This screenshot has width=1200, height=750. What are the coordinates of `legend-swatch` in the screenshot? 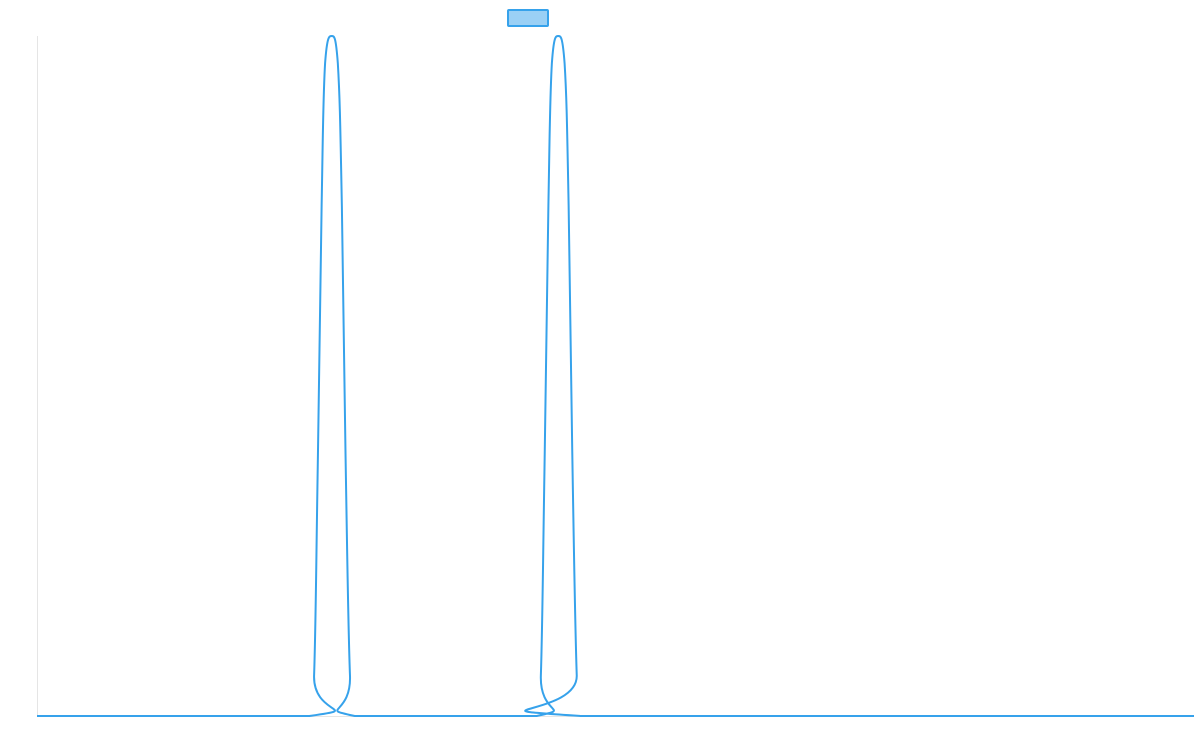 It's located at (528, 18).